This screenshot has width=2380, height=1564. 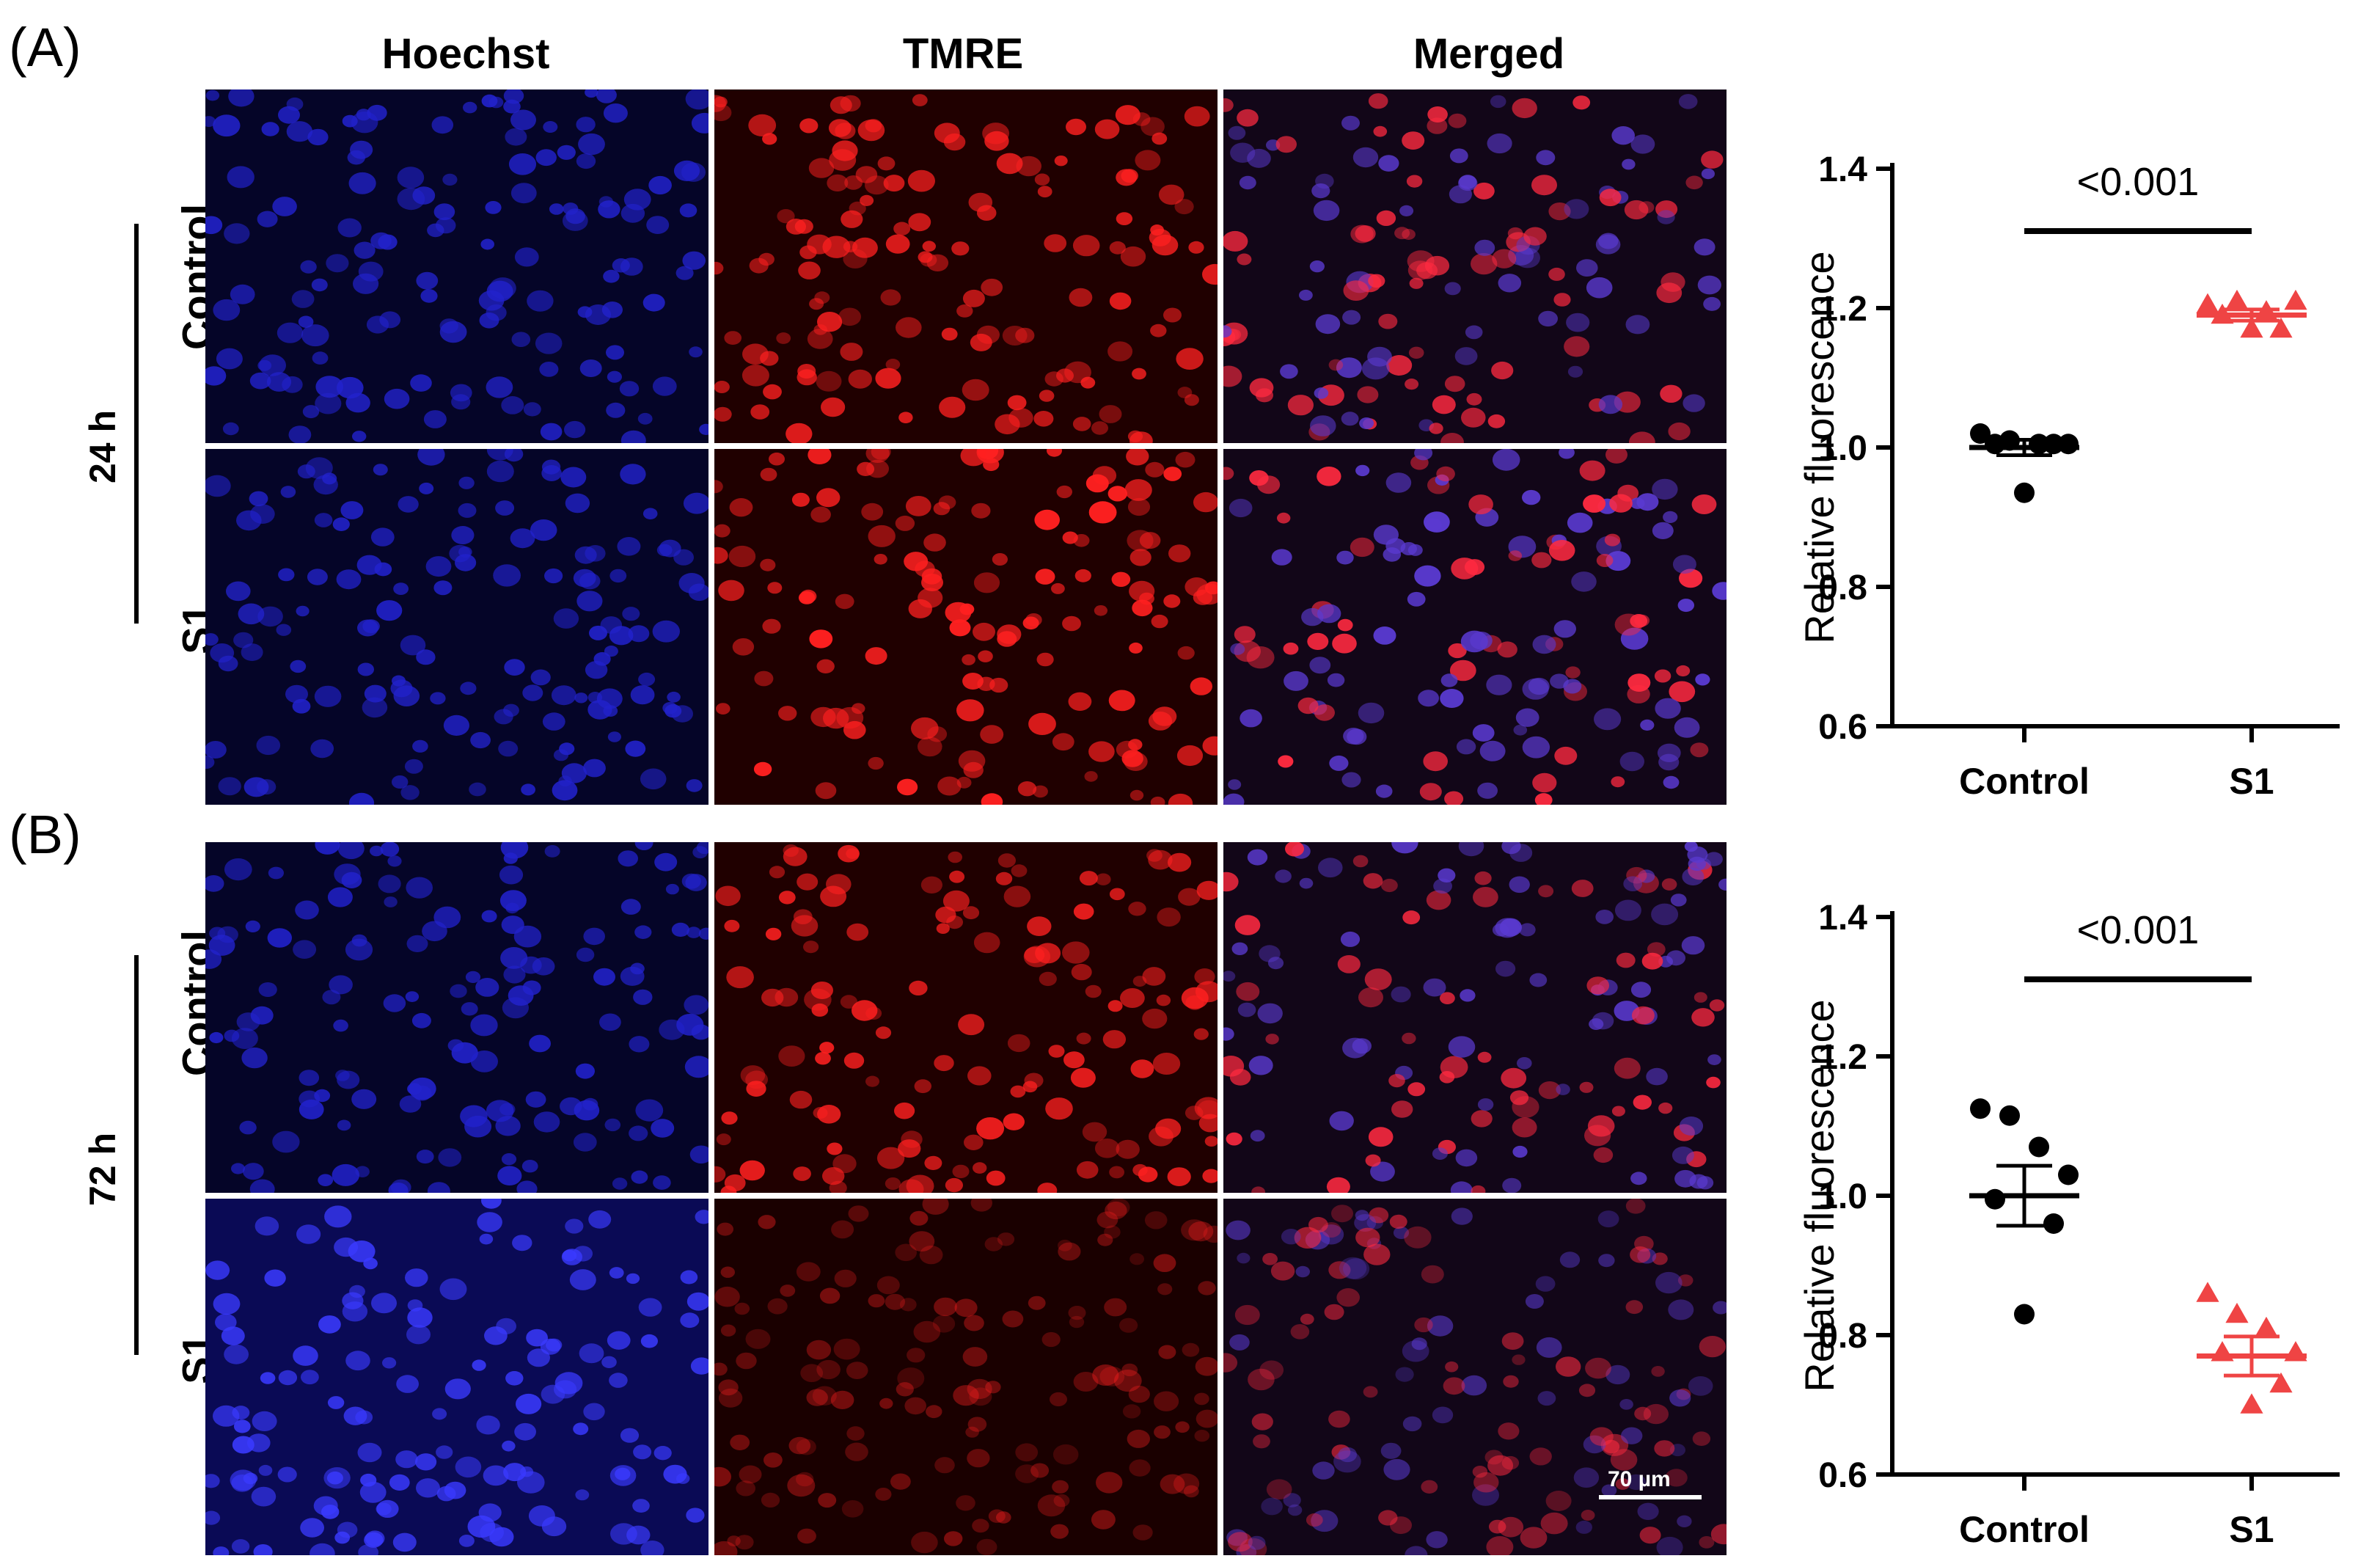 I want to click on time-group-bracket-b, so click(x=137, y=1155).